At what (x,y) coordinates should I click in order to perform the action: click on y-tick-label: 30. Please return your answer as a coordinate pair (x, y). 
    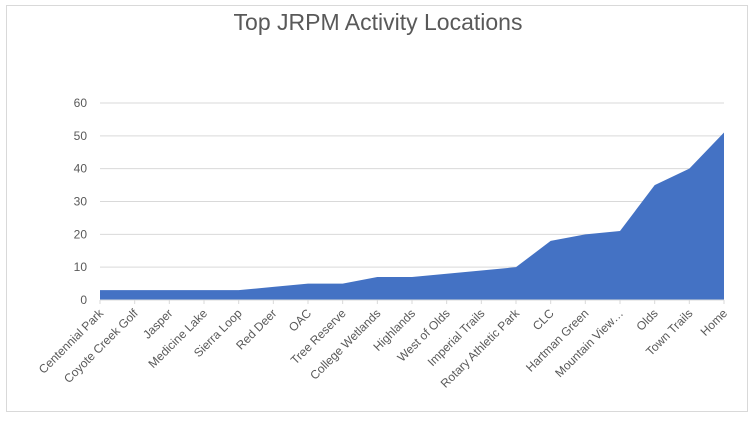
    Looking at the image, I should click on (81, 202).